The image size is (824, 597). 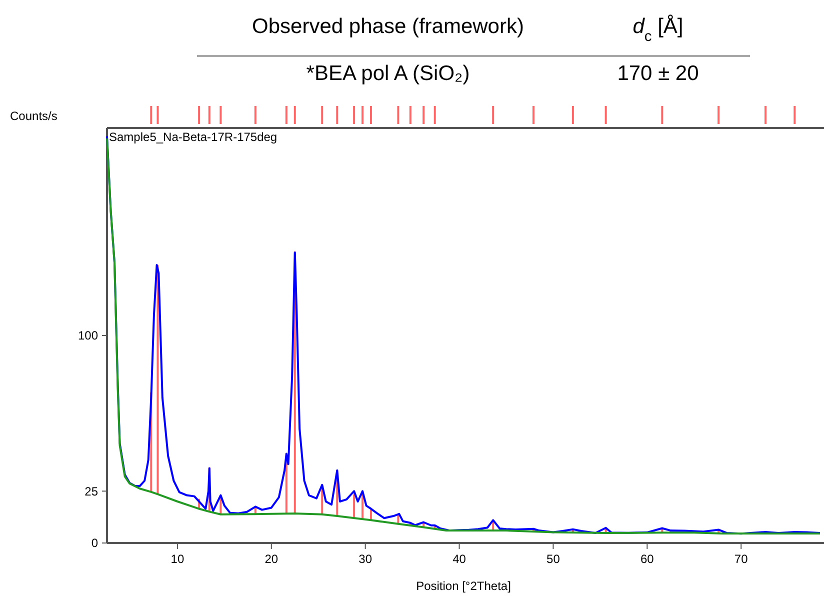 I want to click on y-tick-label: 0, so click(x=94, y=543).